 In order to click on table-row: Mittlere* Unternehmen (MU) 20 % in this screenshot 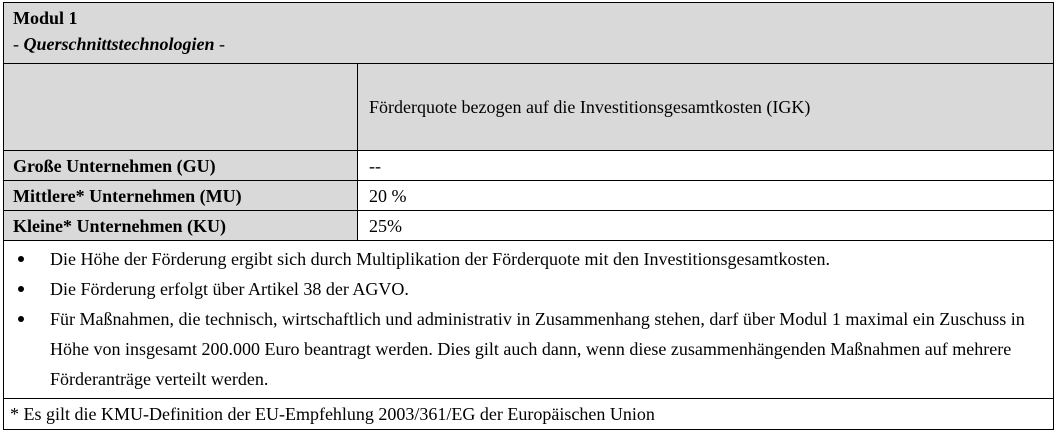, I will do `click(528, 195)`.